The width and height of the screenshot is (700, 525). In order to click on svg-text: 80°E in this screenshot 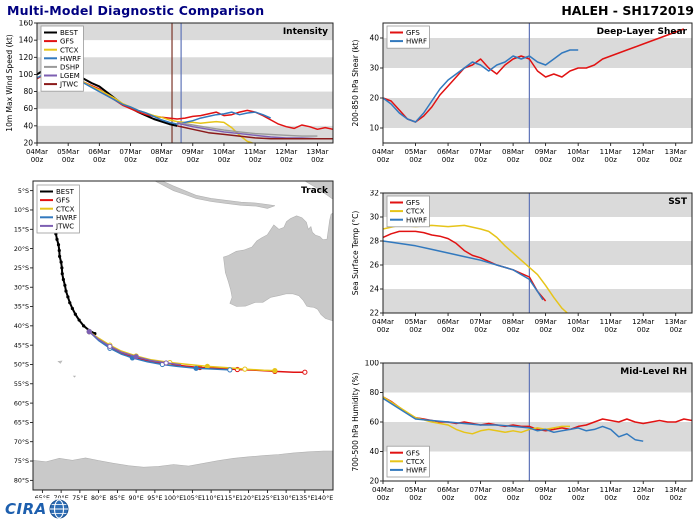, I will do `click(98, 498)`.